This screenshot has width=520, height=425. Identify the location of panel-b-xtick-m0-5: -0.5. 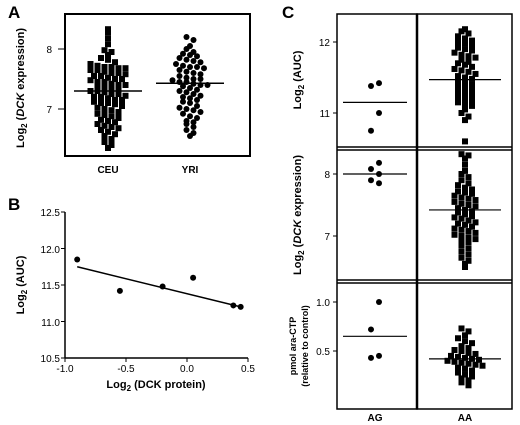
(126, 369).